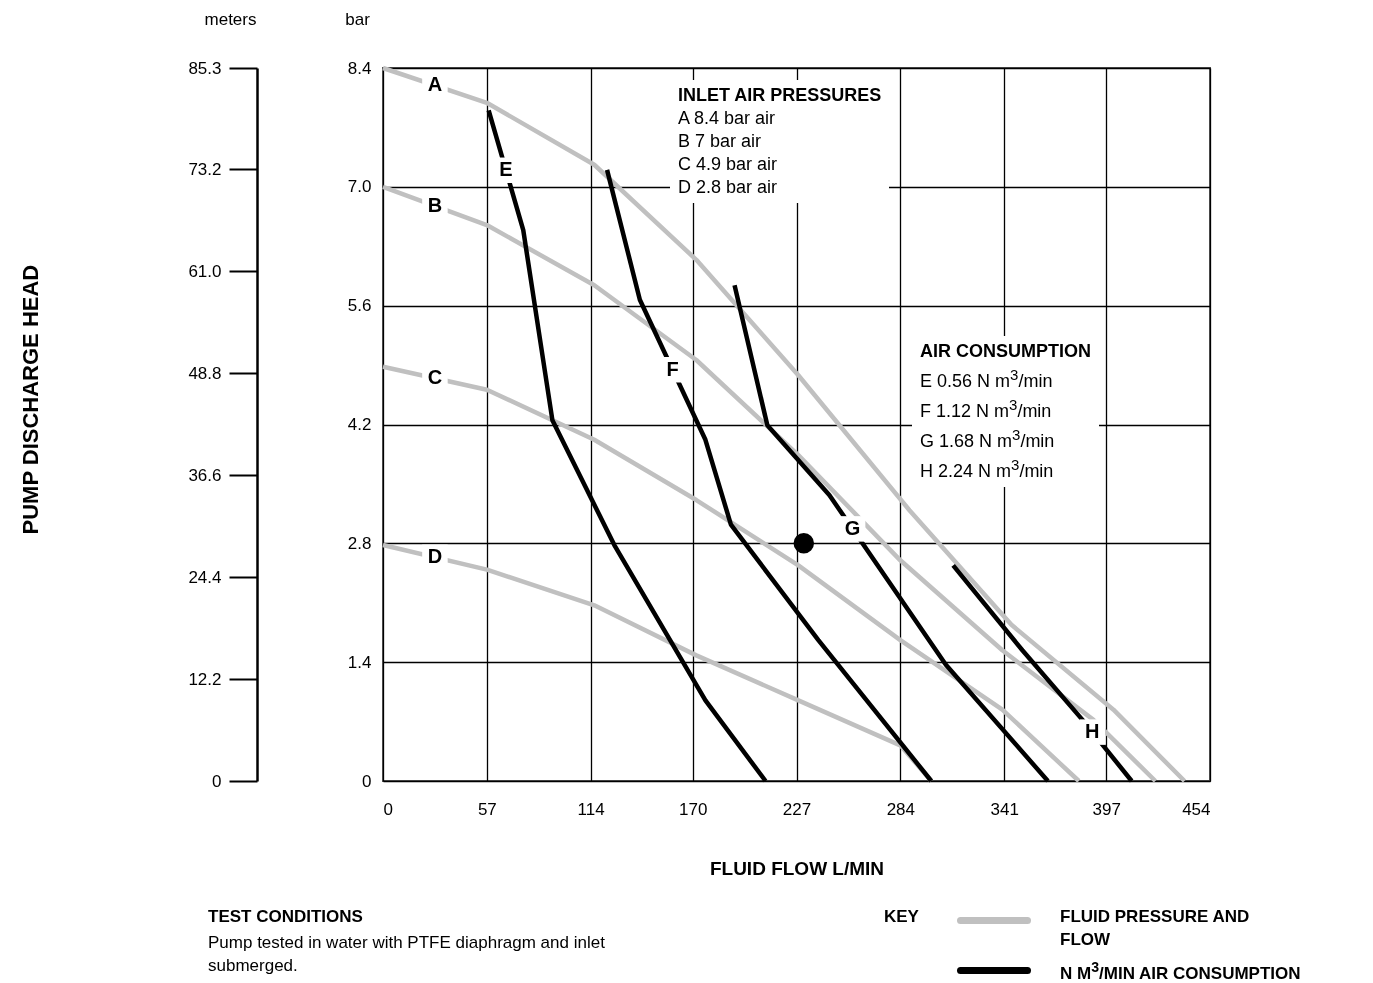 This screenshot has height=983, width=1373. What do you see at coordinates (797, 868) in the screenshot?
I see `x-axis-title: FLUID FLOW L/MIN` at bounding box center [797, 868].